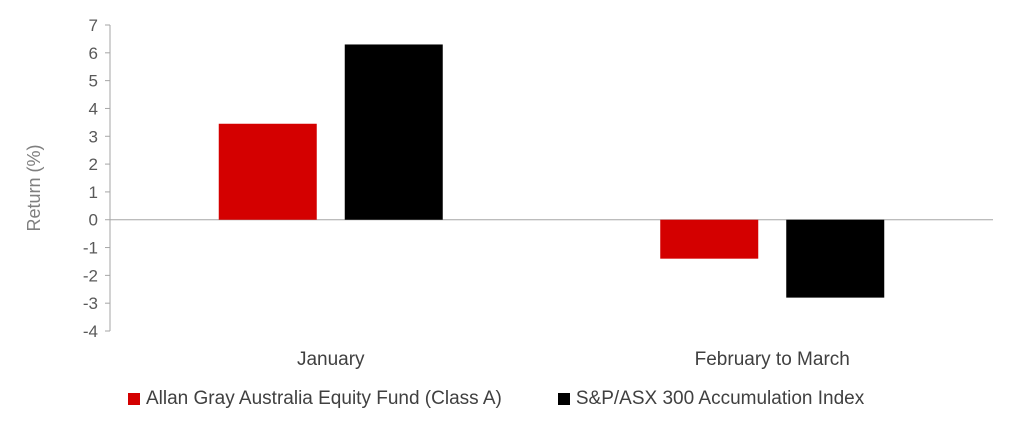  I want to click on legend-item-index: S&P/ASX 300 Accumulation Index, so click(711, 399).